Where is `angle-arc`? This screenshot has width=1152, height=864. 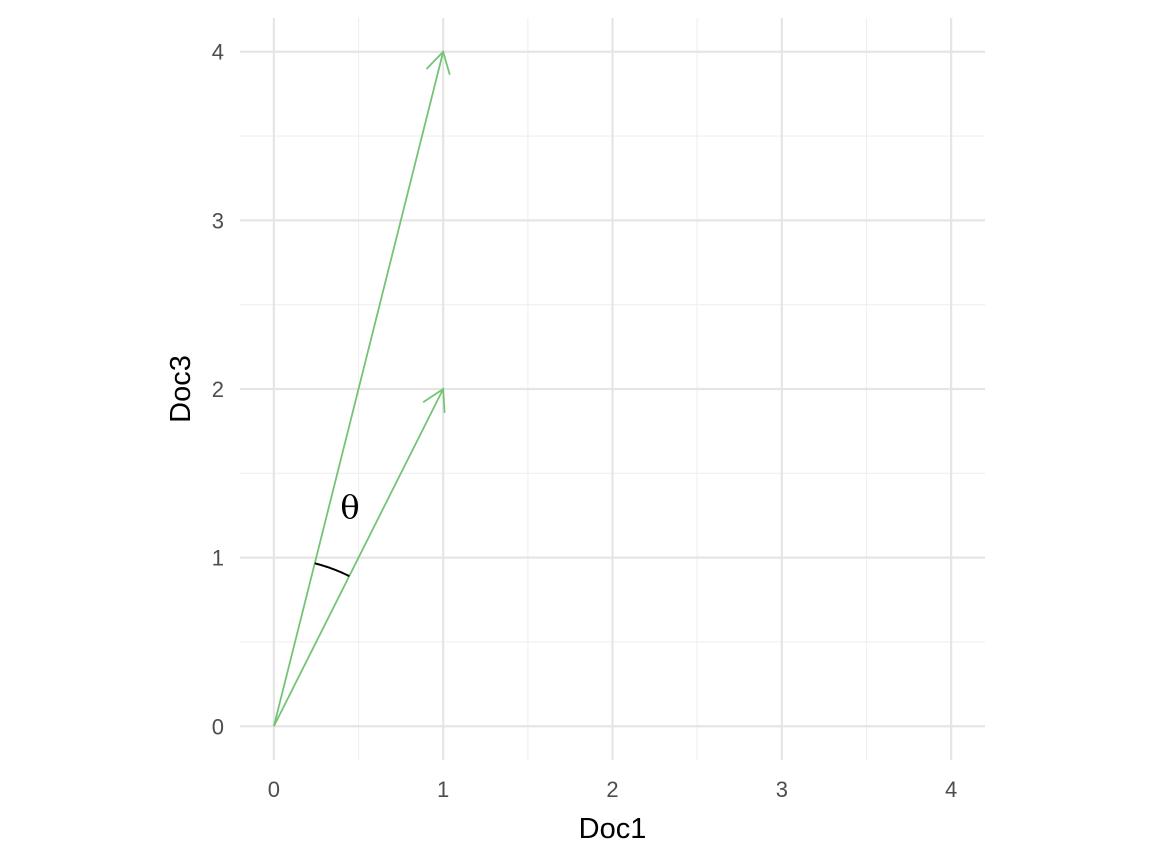 angle-arc is located at coordinates (332, 570).